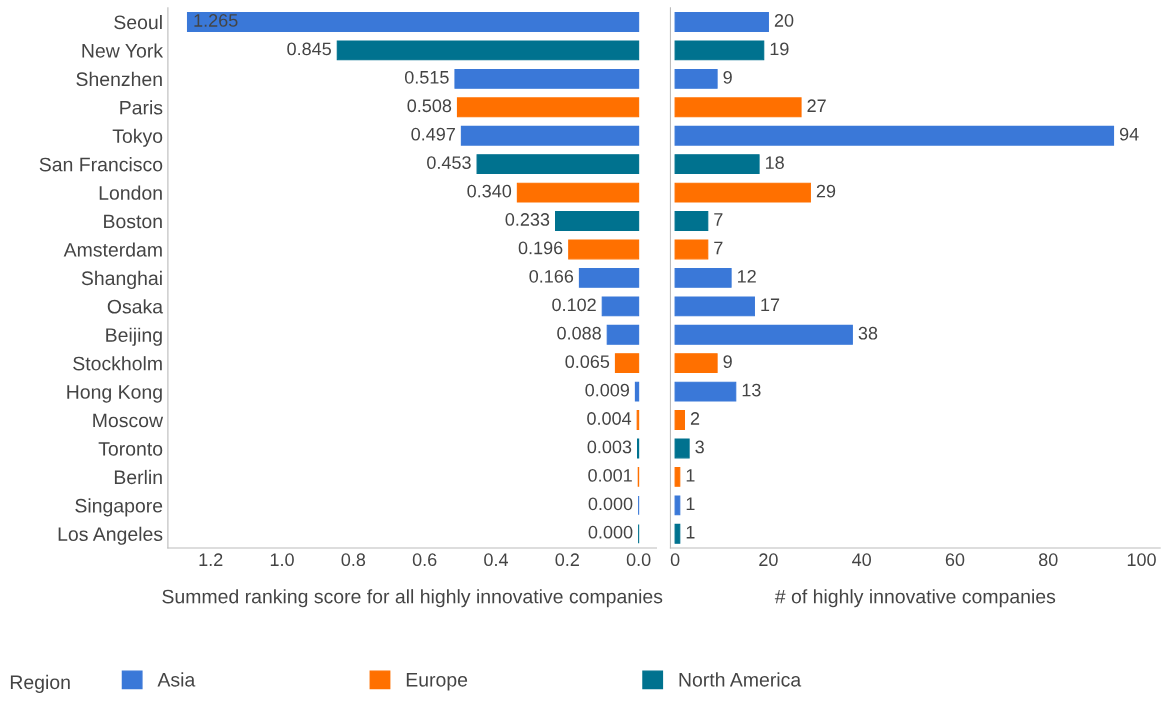 This screenshot has height=708, width=1166. What do you see at coordinates (915, 598) in the screenshot?
I see `x-axis-title: # of highly innovative companies` at bounding box center [915, 598].